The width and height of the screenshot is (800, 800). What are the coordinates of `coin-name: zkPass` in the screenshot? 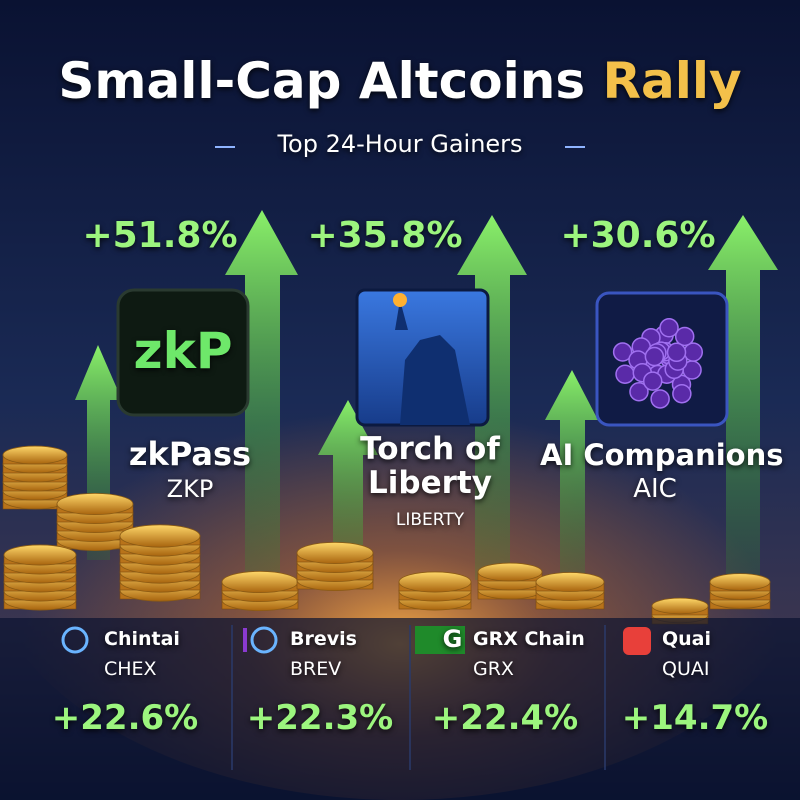 It's located at (190, 454).